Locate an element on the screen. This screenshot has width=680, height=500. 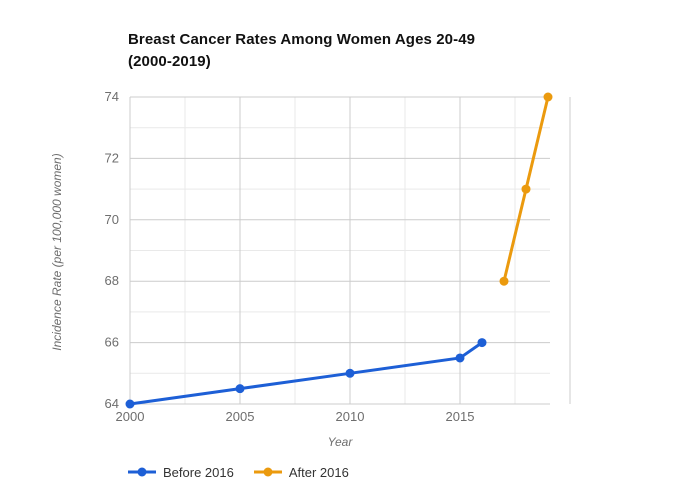
legend: Before 2016 After 2016 is located at coordinates (238, 472).